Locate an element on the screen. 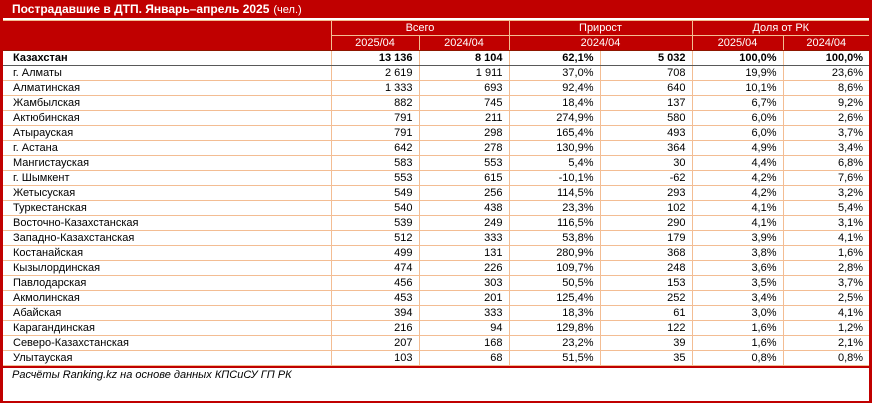 The height and width of the screenshot is (403, 872). value-cell: 122 is located at coordinates (646, 328).